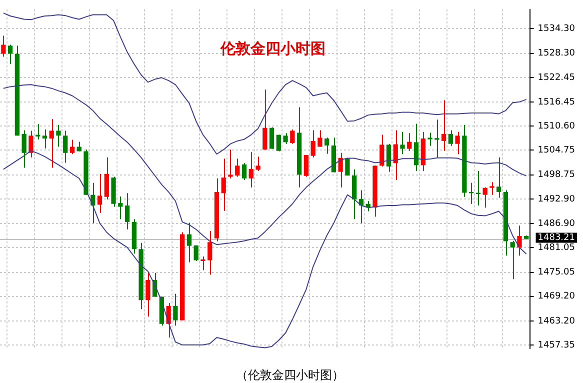 This screenshot has width=583, height=383. I want to click on y-tick-label: 1504.75, so click(556, 151).